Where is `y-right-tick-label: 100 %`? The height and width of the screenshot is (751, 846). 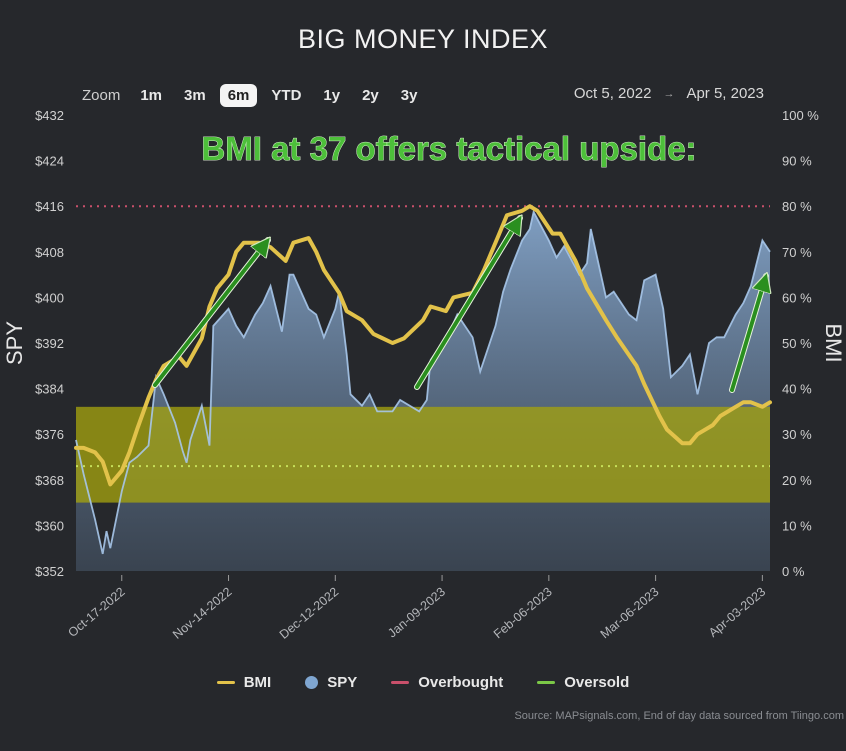
y-right-tick-label: 100 % is located at coordinates (800, 115).